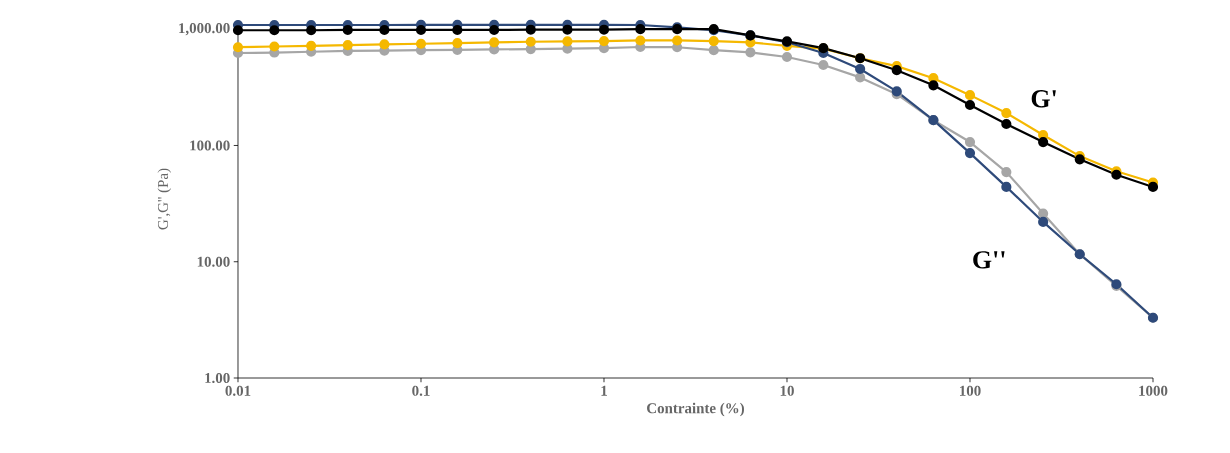 This screenshot has width=1230, height=453. Describe the element at coordinates (970, 390) in the screenshot. I see `x-tick-label: 100` at that location.